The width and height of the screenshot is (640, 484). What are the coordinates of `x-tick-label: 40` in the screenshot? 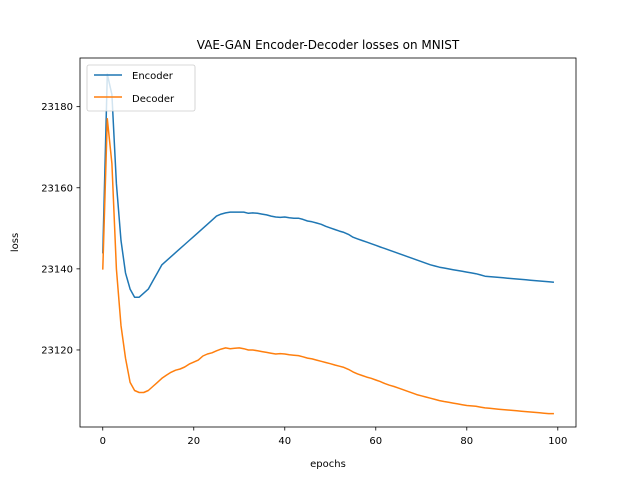 It's located at (284, 441).